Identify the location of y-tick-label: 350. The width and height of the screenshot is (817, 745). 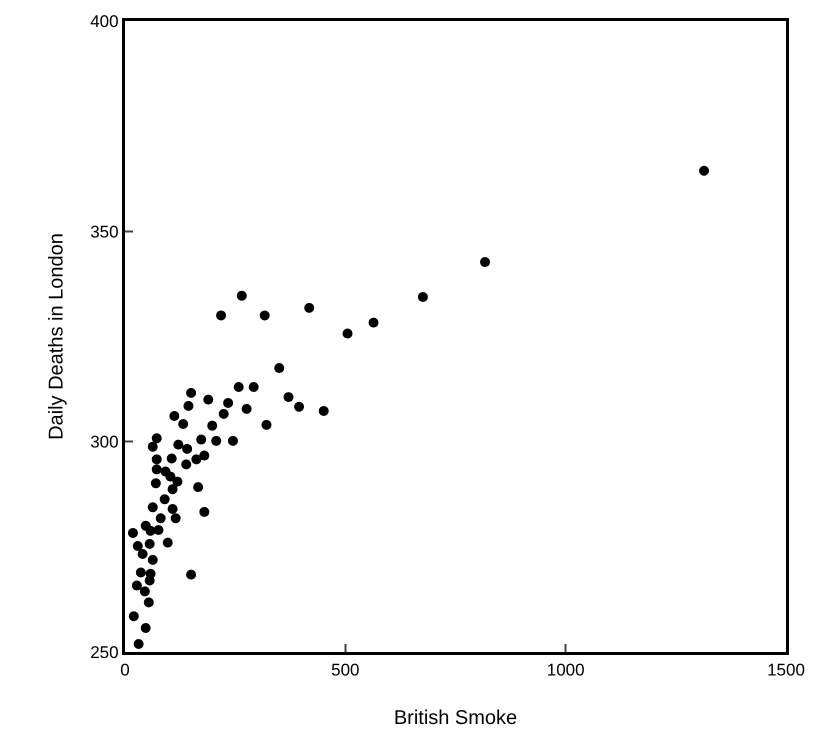
(104, 232).